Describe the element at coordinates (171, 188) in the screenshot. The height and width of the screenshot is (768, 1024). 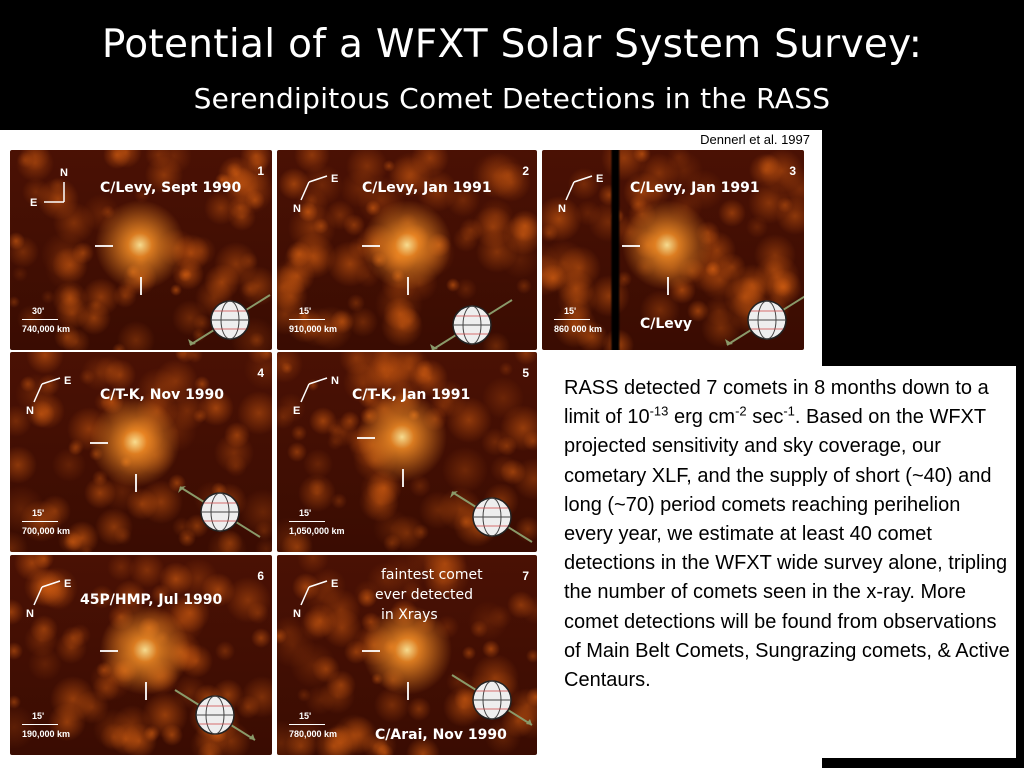
I see `panel-label: C/Levy, Sept 1990` at that location.